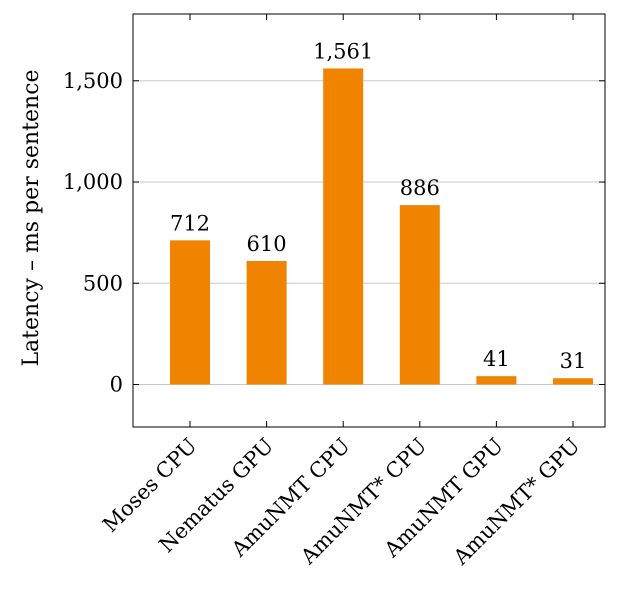 Image resolution: width=625 pixels, height=607 pixels. I want to click on y-tick-label: 500, so click(103, 283).